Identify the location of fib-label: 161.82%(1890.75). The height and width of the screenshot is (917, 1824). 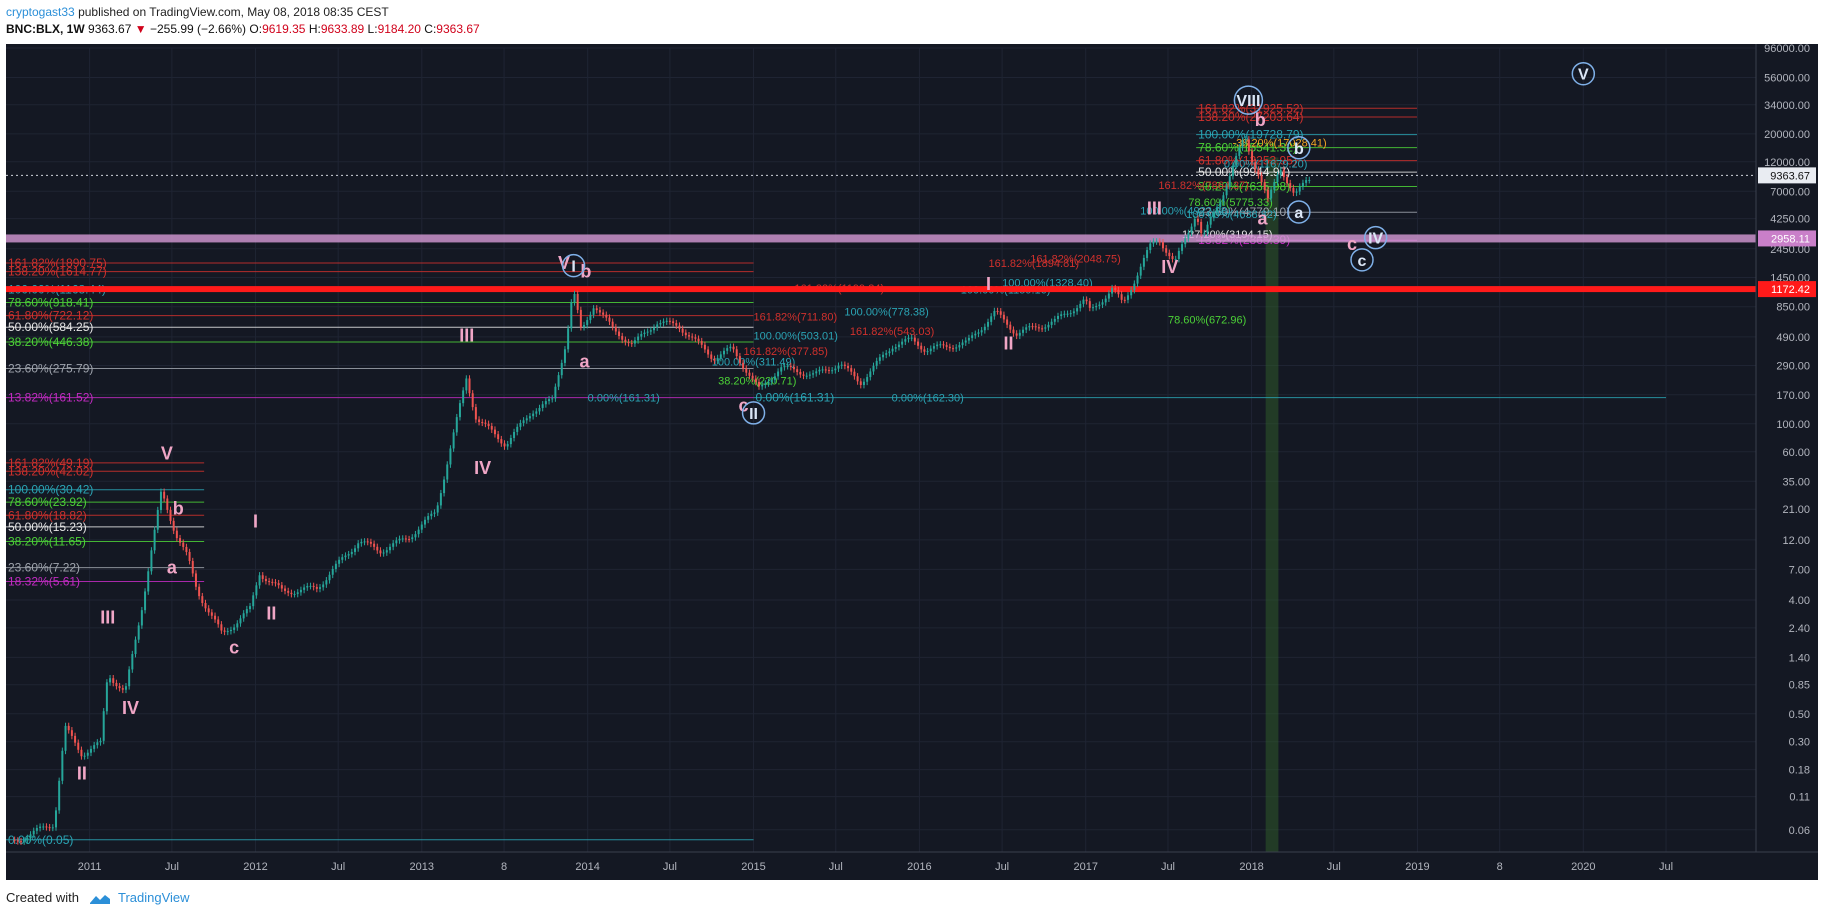
(57, 263).